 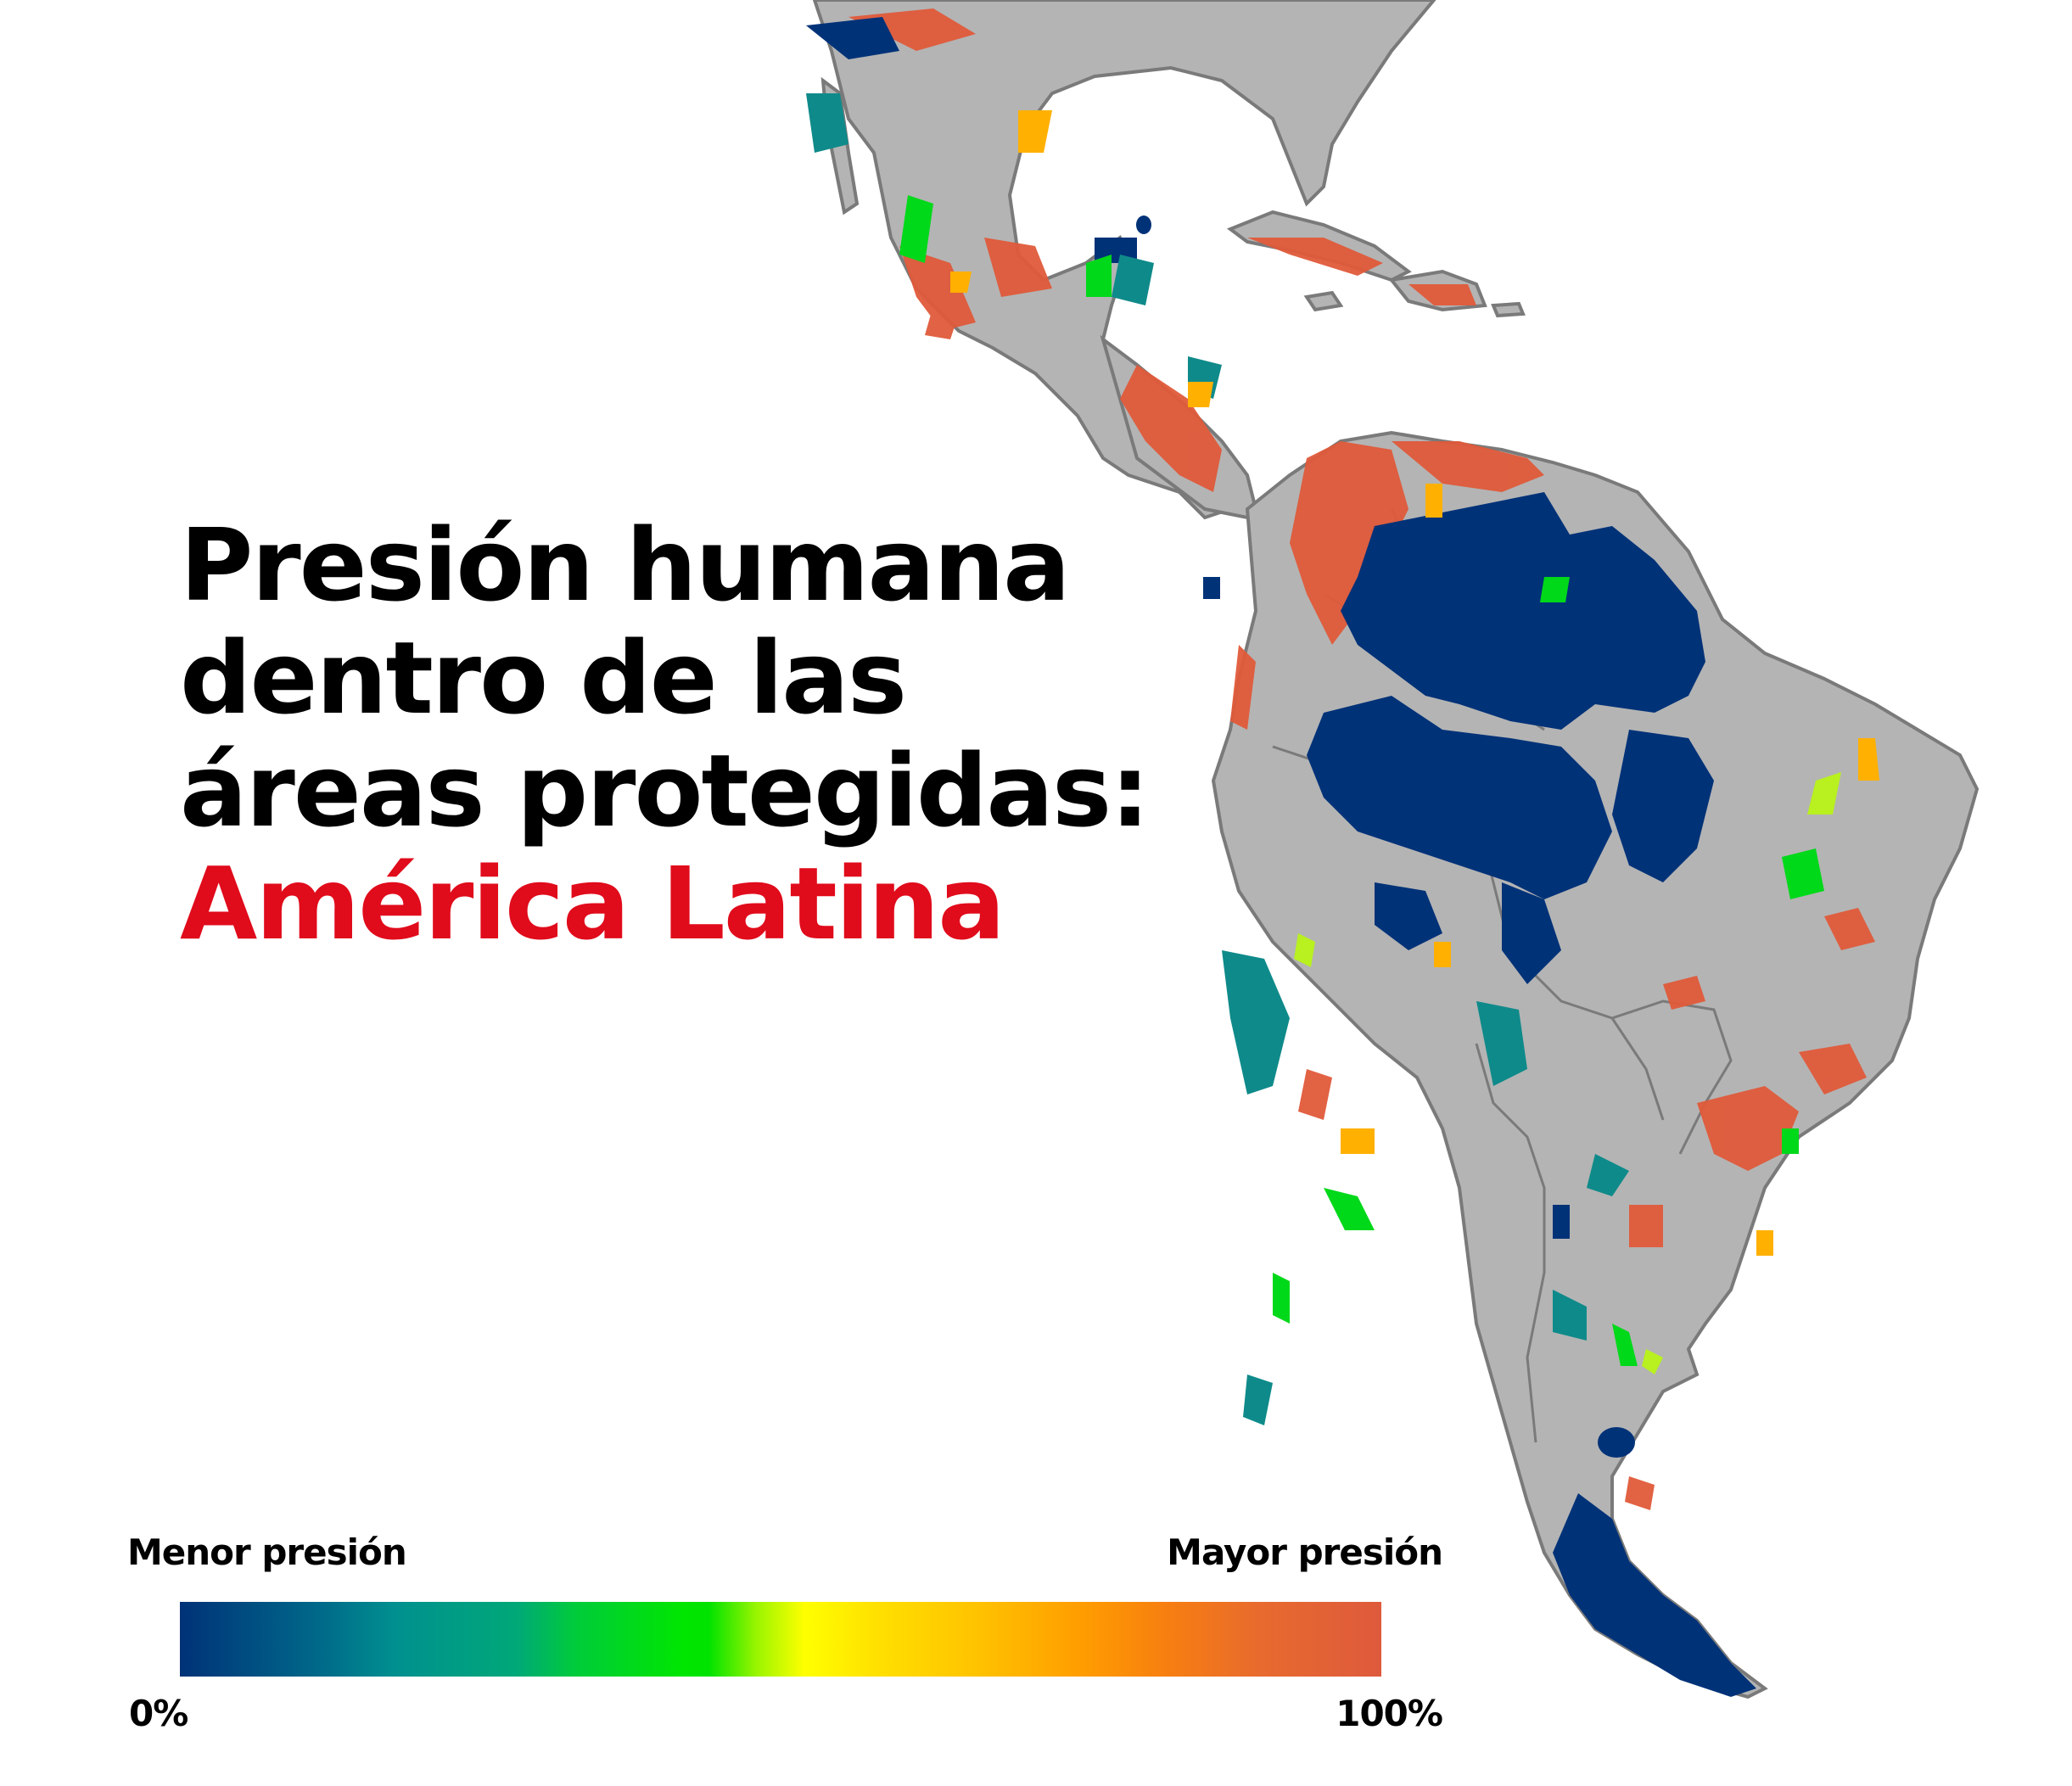 I want to click on color-legend: Menor presión Mayor presión 0% 100%, so click(x=785, y=1637).